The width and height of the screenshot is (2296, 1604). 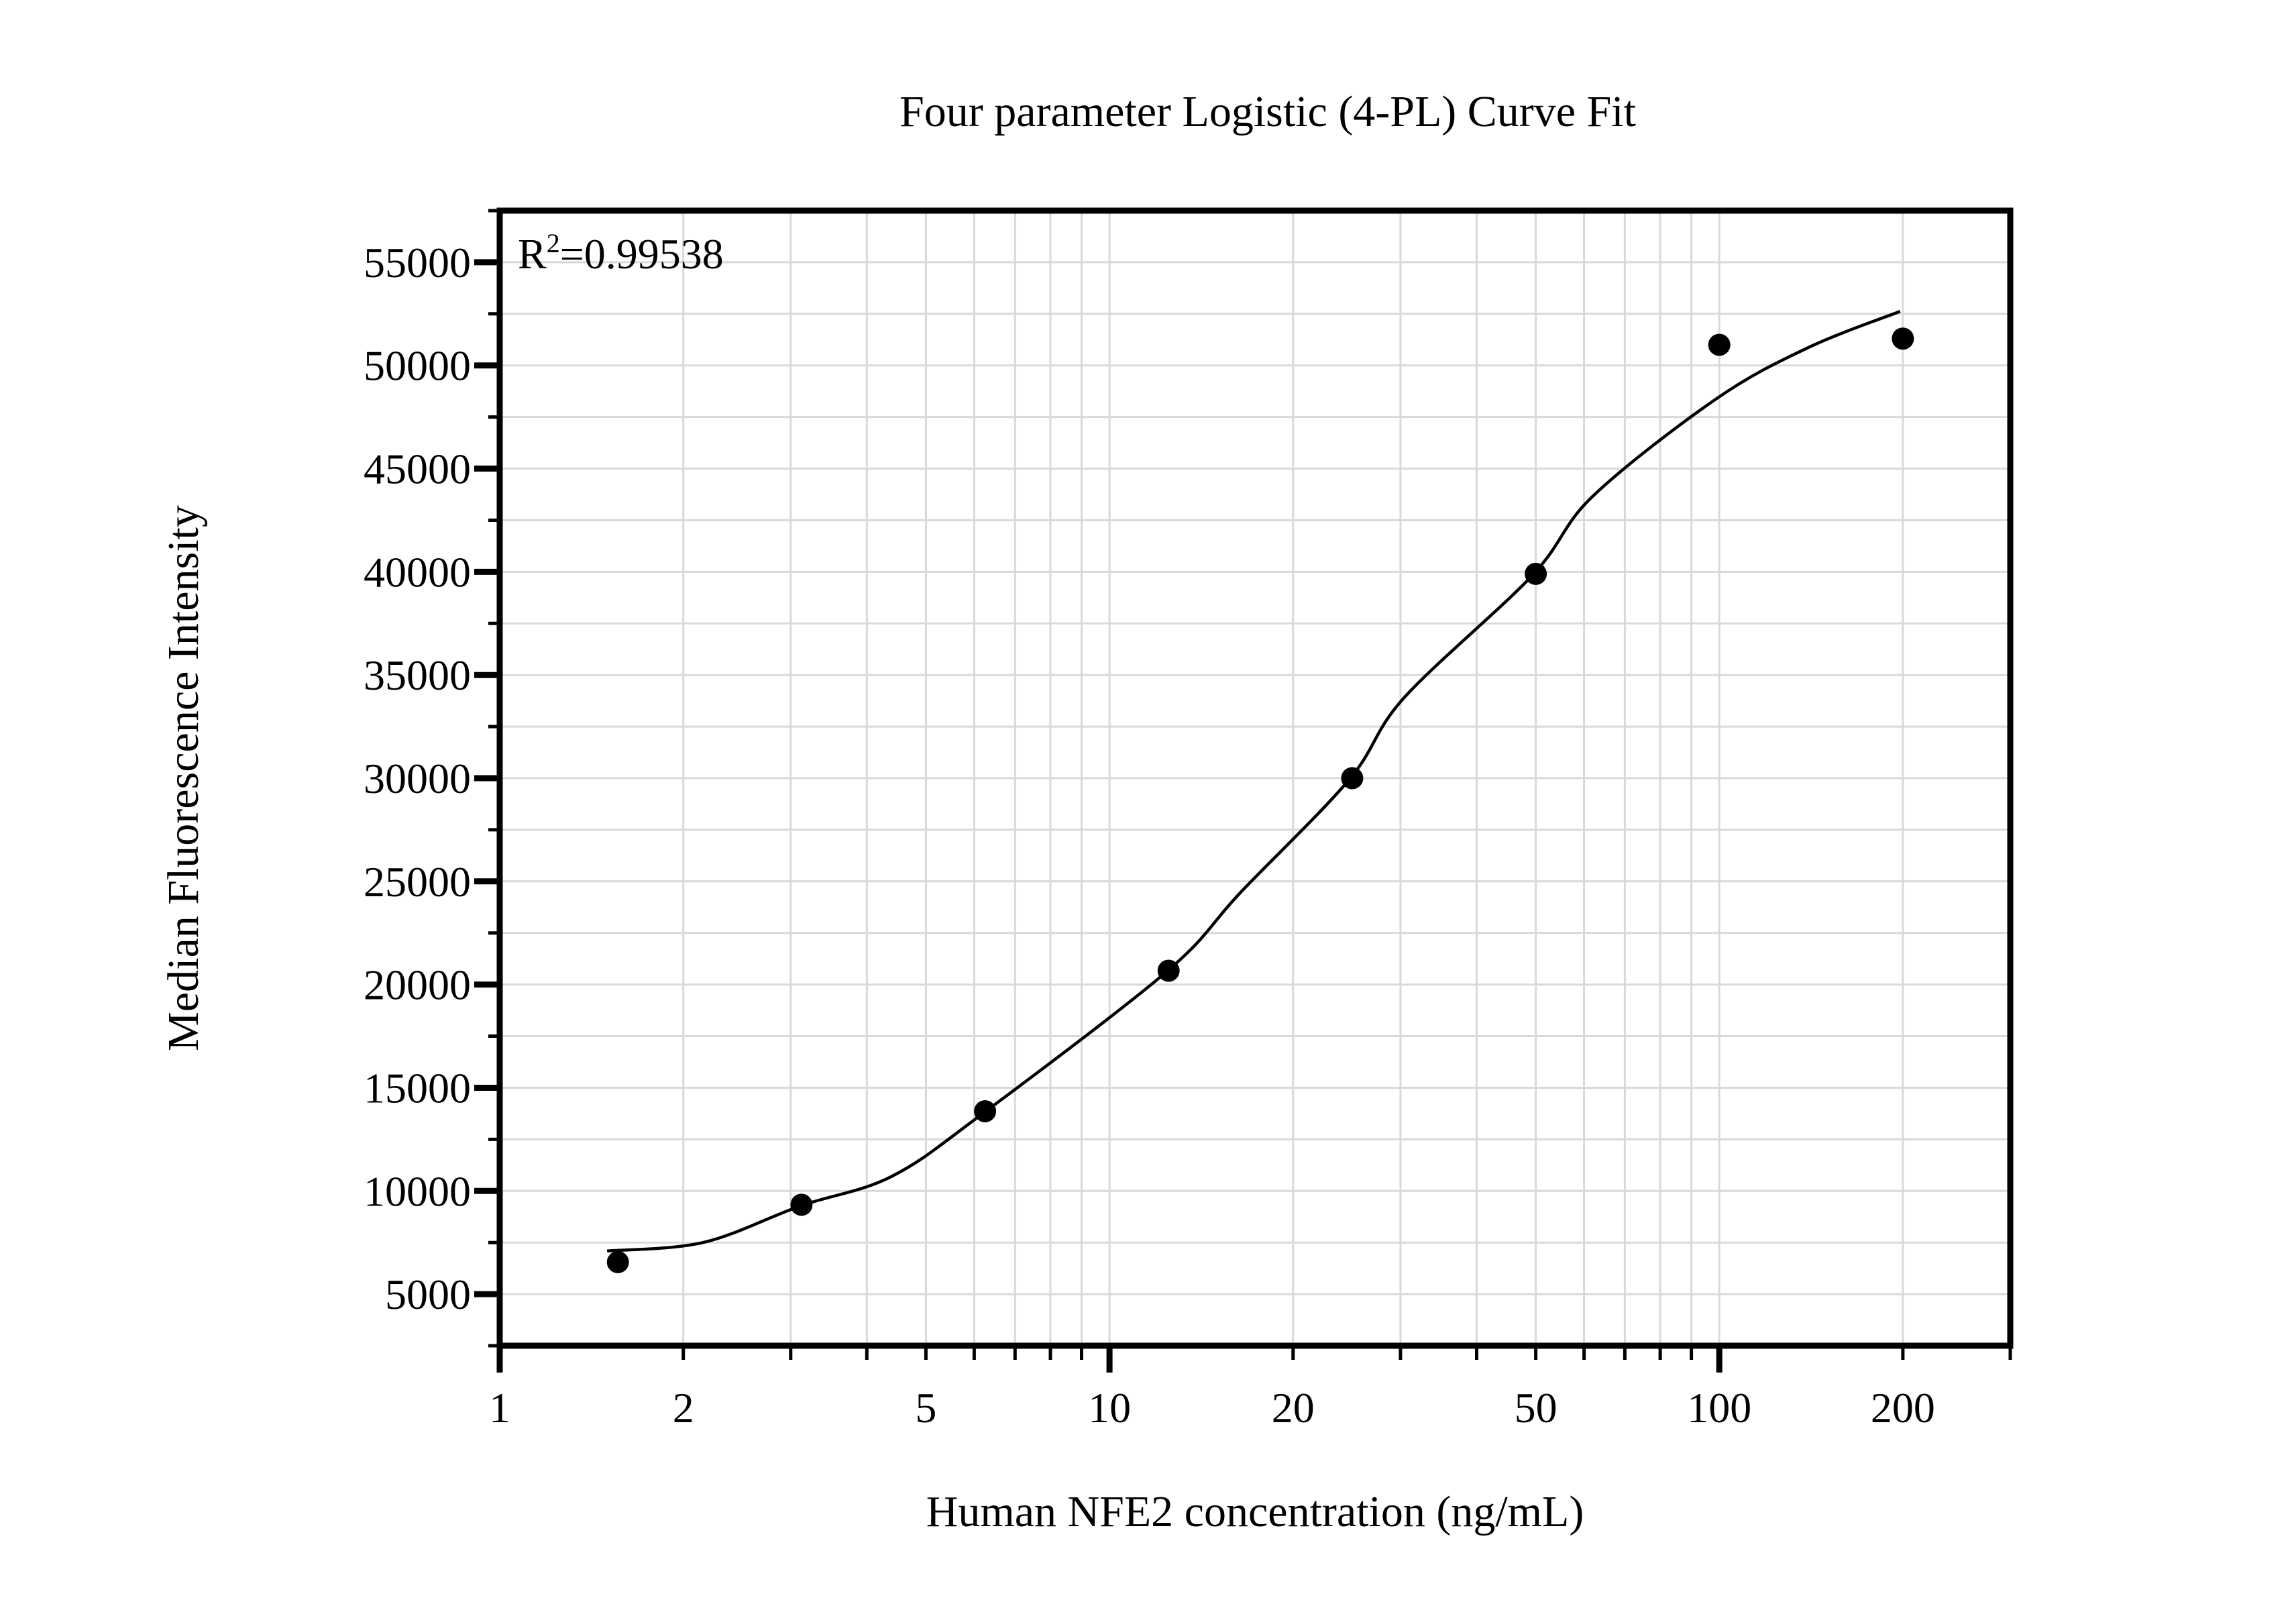 I want to click on y-tick-label: 35000, so click(x=417, y=675).